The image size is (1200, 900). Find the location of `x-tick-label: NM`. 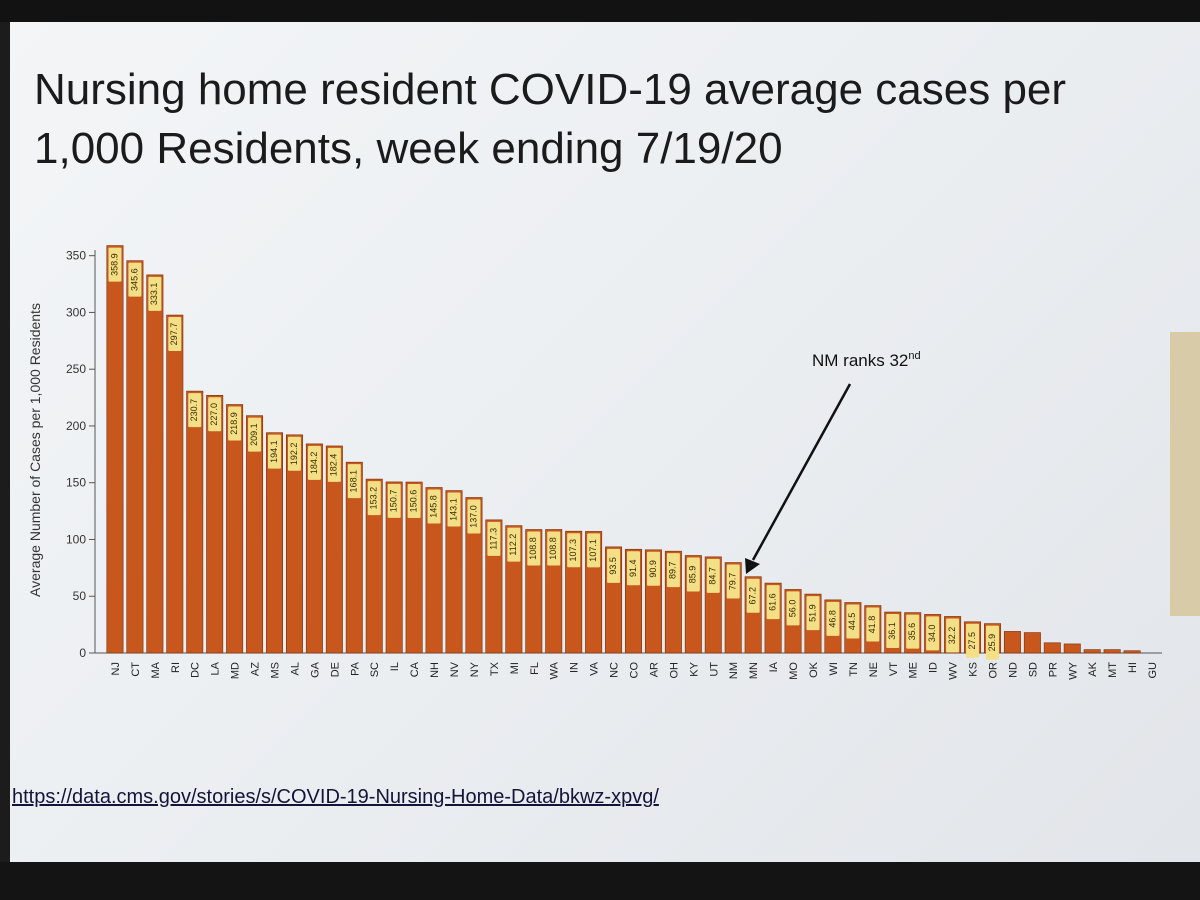

x-tick-label: NM is located at coordinates (734, 670).